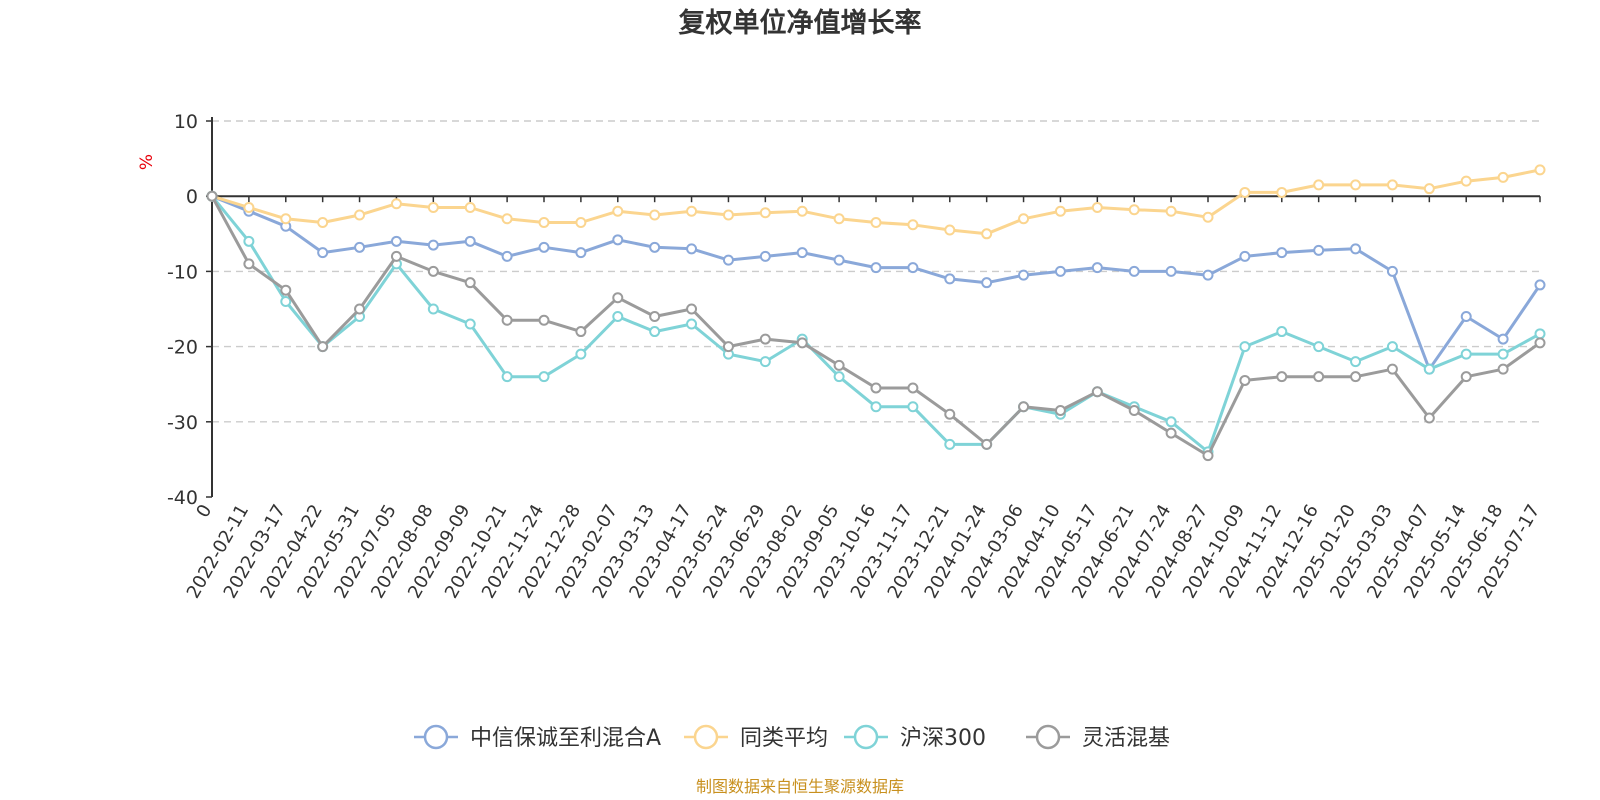 The width and height of the screenshot is (1600, 800). What do you see at coordinates (182, 348) in the screenshot?
I see `y-tick-label: -20` at bounding box center [182, 348].